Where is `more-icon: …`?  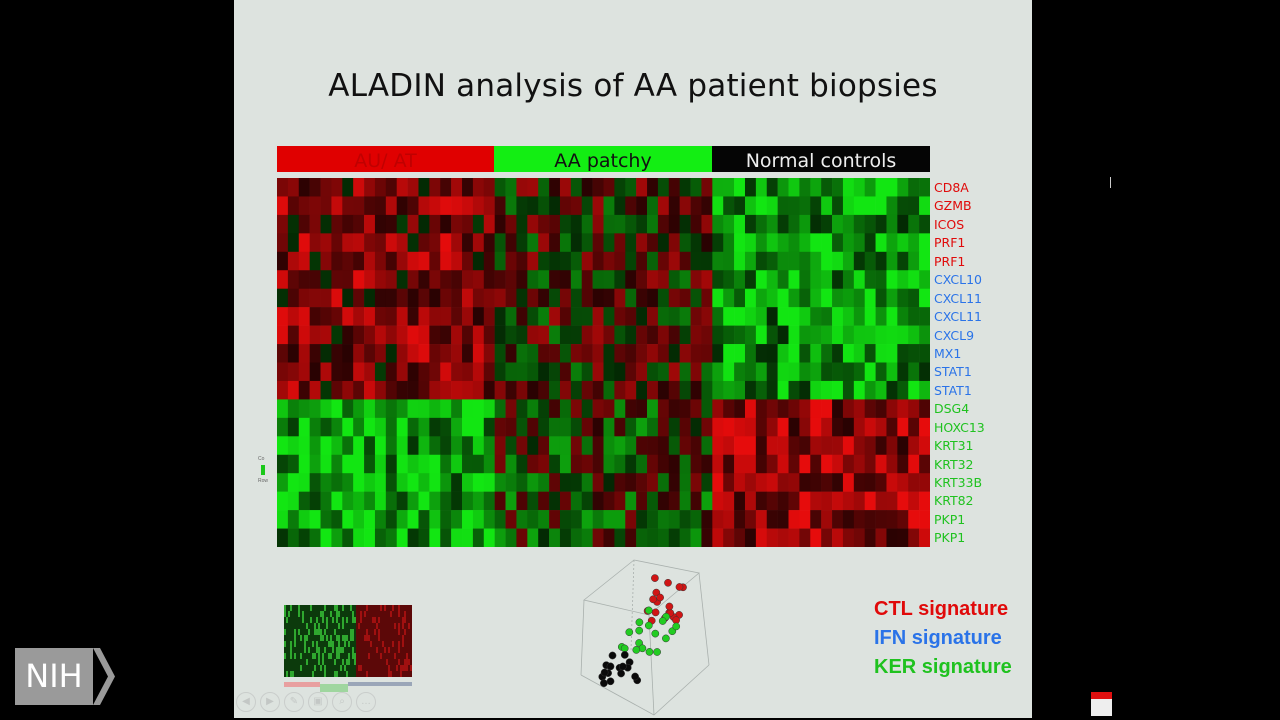
more-icon: … is located at coordinates (366, 702).